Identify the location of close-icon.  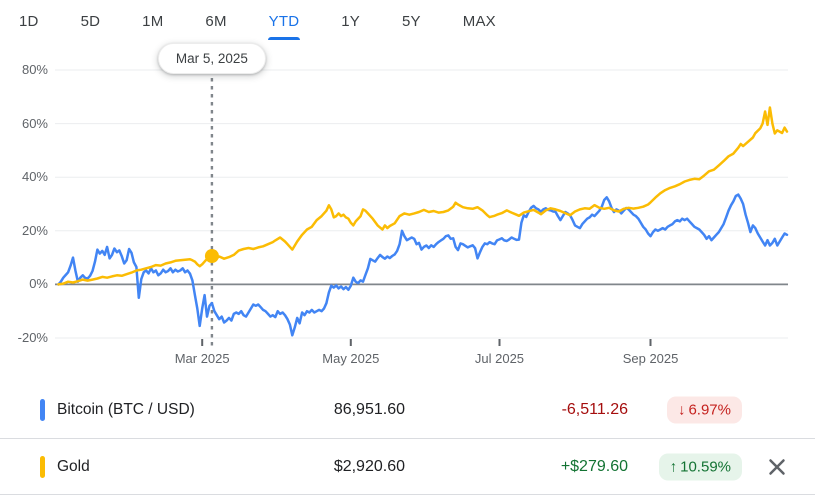
(777, 466).